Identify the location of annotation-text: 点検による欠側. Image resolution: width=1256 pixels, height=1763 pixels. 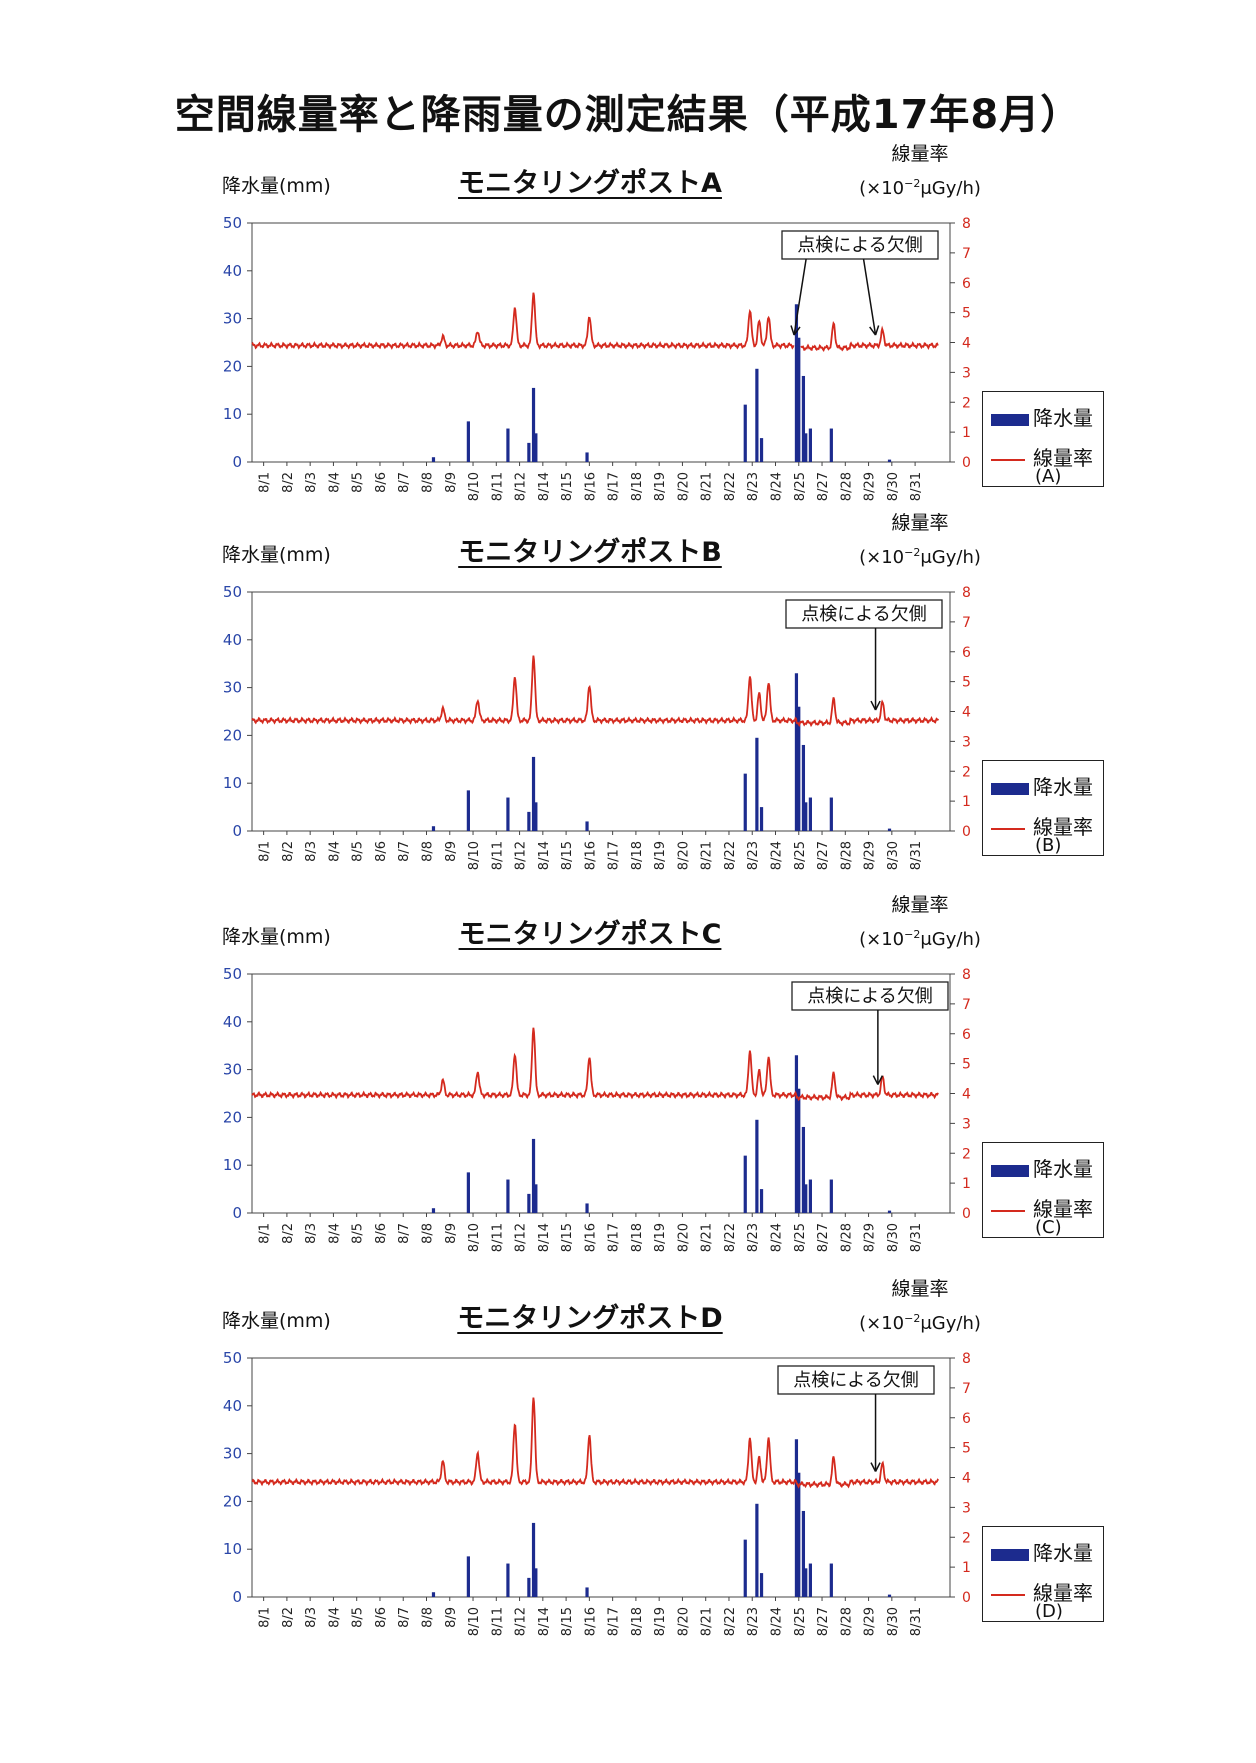
(869, 996).